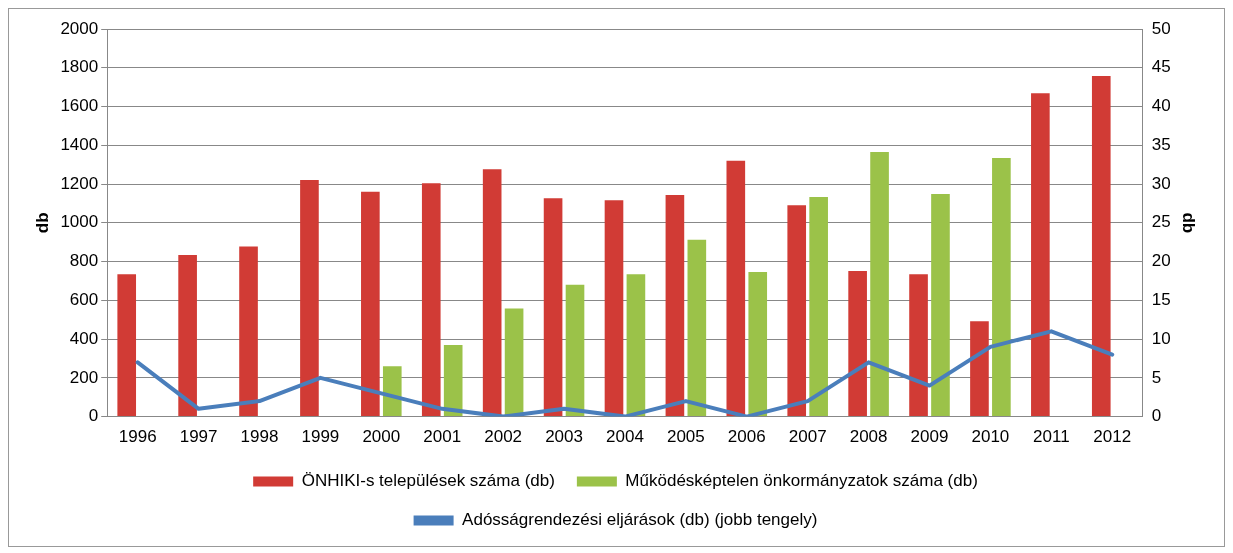 The width and height of the screenshot is (1233, 553). I want to click on y-tick-label: 1400, so click(79, 144).